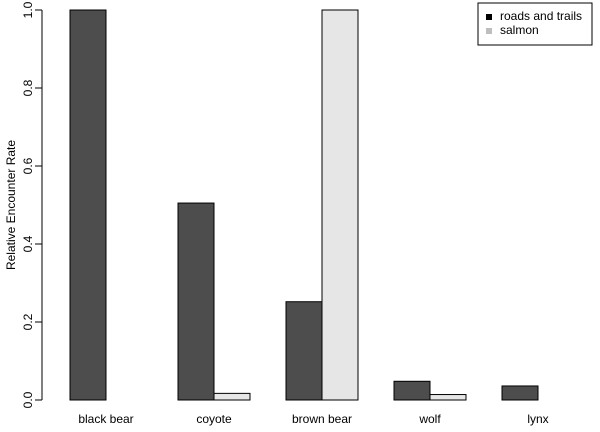  What do you see at coordinates (28, 87) in the screenshot?
I see `y-tick-label: 0.8` at bounding box center [28, 87].